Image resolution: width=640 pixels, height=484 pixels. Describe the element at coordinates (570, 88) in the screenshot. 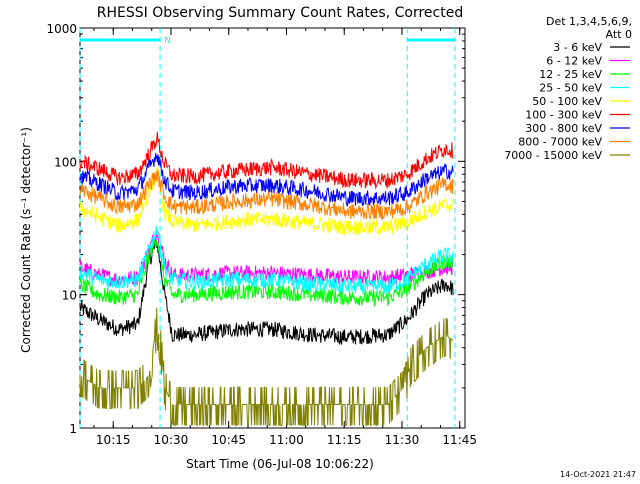

I see `legend-entry-label: 25 - 50 keV` at that location.